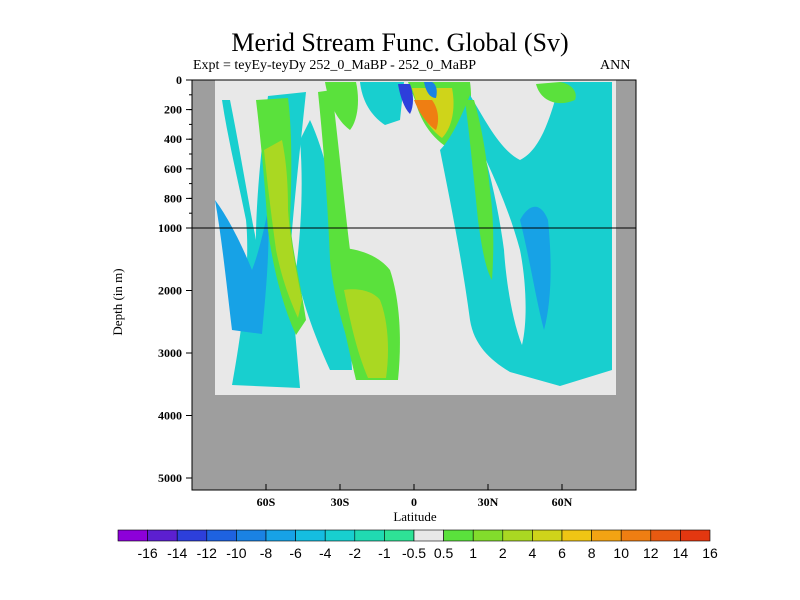 This screenshot has width=800, height=600. I want to click on y-axis-label: Depth (in m), so click(117, 302).